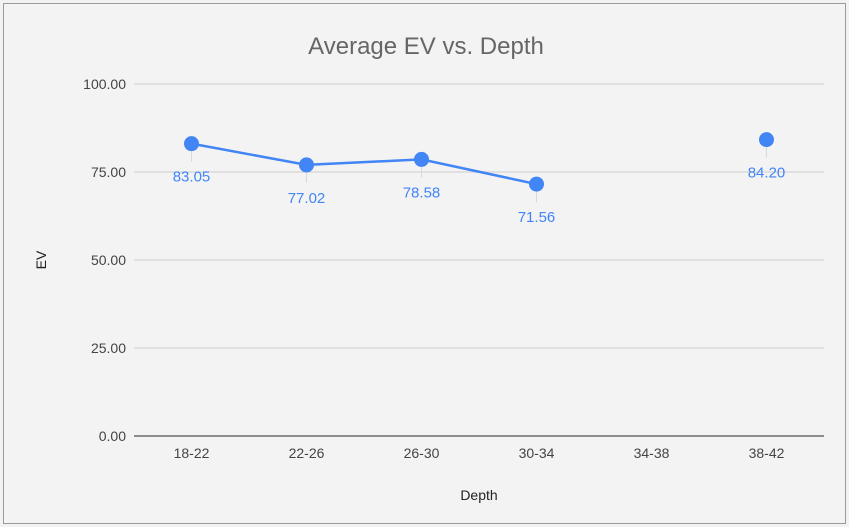 The height and width of the screenshot is (527, 849). I want to click on y-tick-label: 0.00, so click(112, 436).